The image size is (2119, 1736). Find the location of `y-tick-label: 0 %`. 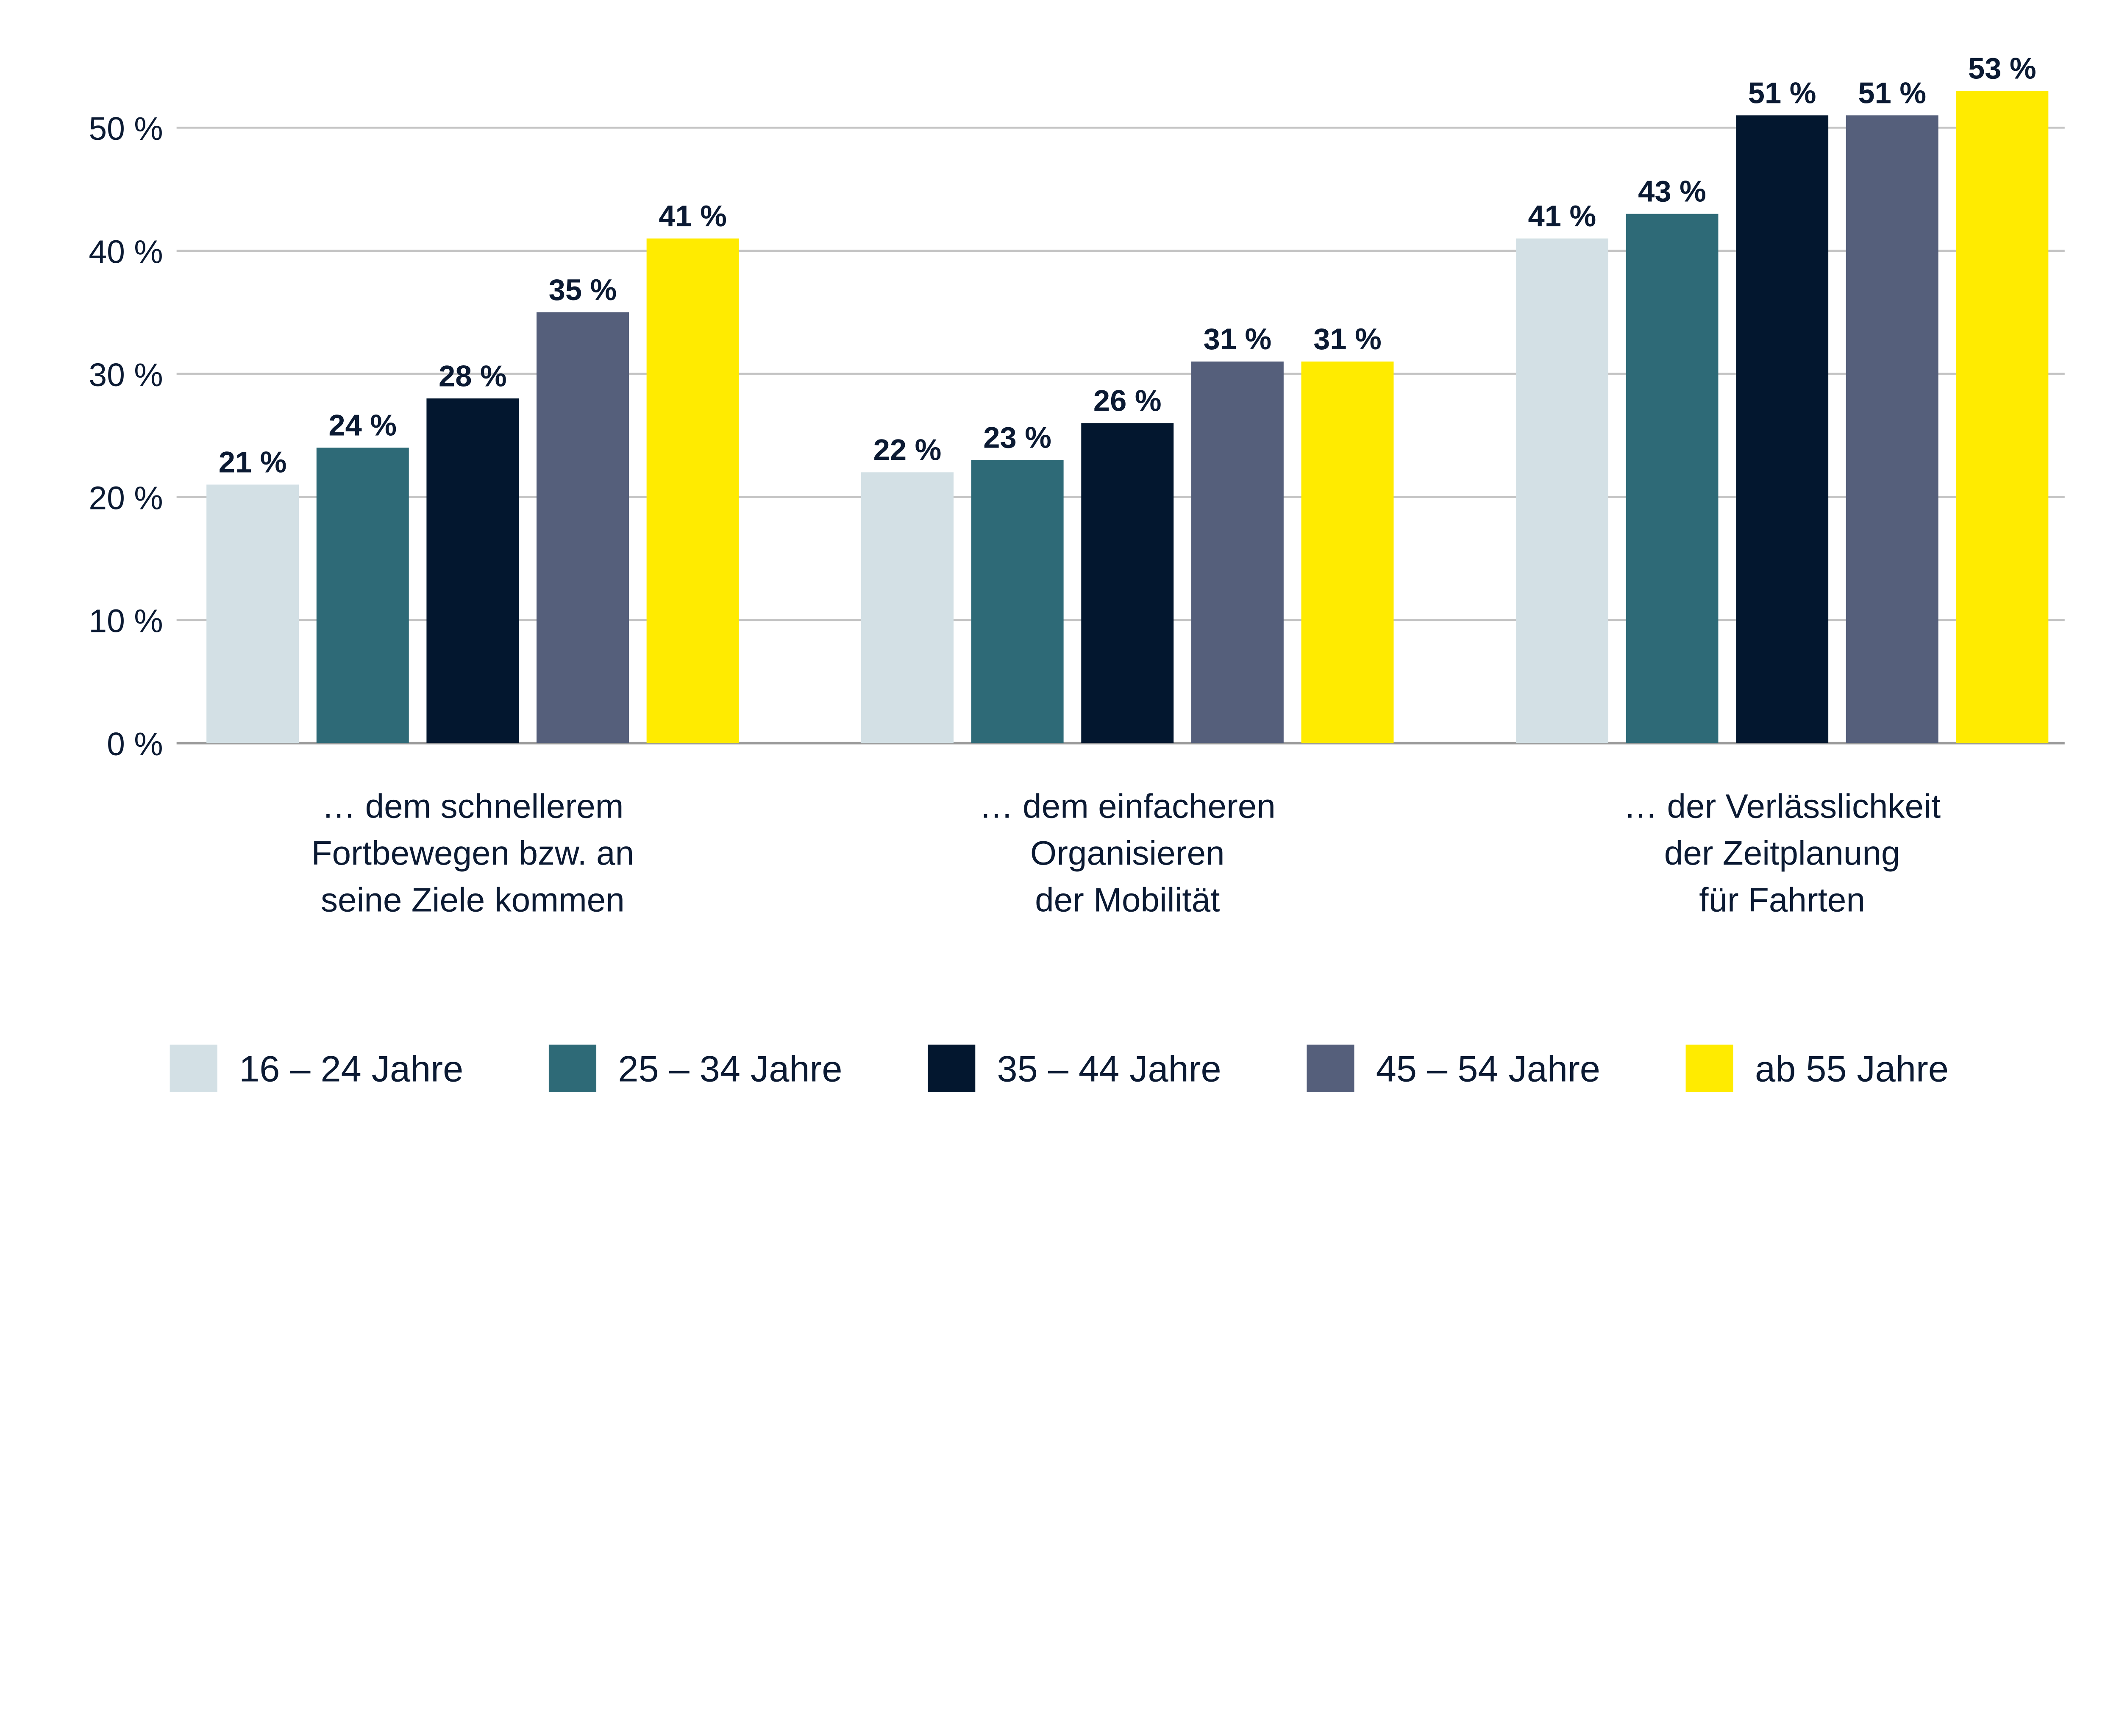

y-tick-label: 0 % is located at coordinates (135, 744).